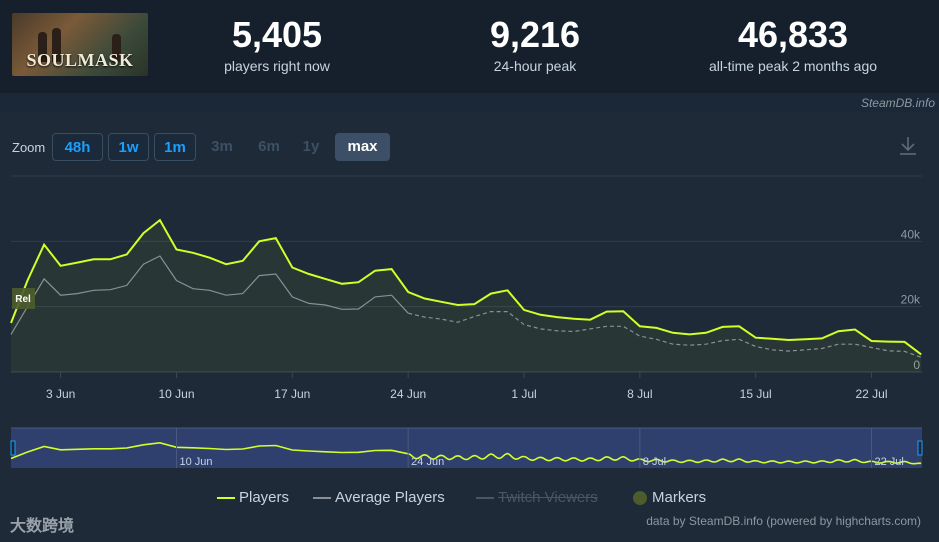 This screenshot has width=939, height=542. I want to click on legend-markers-label: Markers, so click(679, 497).